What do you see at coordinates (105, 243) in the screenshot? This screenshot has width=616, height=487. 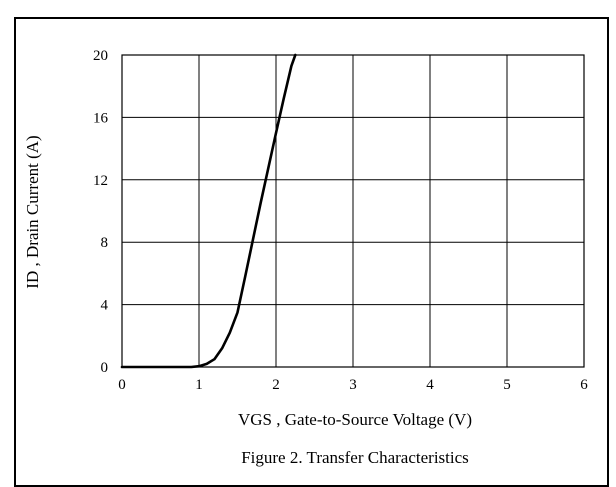 I see `y-tick-label: 8` at bounding box center [105, 243].